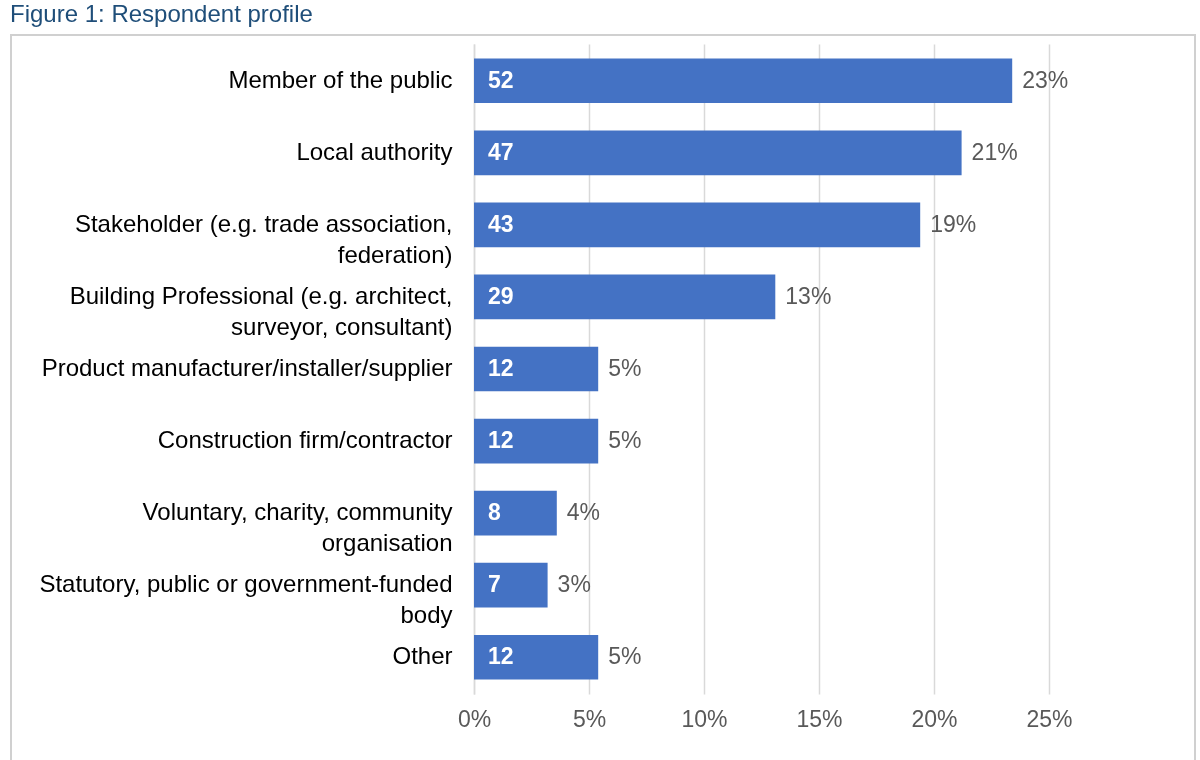 This screenshot has height=760, width=1200. Describe the element at coordinates (808, 295) in the screenshot. I see `data-label: 13%` at that location.